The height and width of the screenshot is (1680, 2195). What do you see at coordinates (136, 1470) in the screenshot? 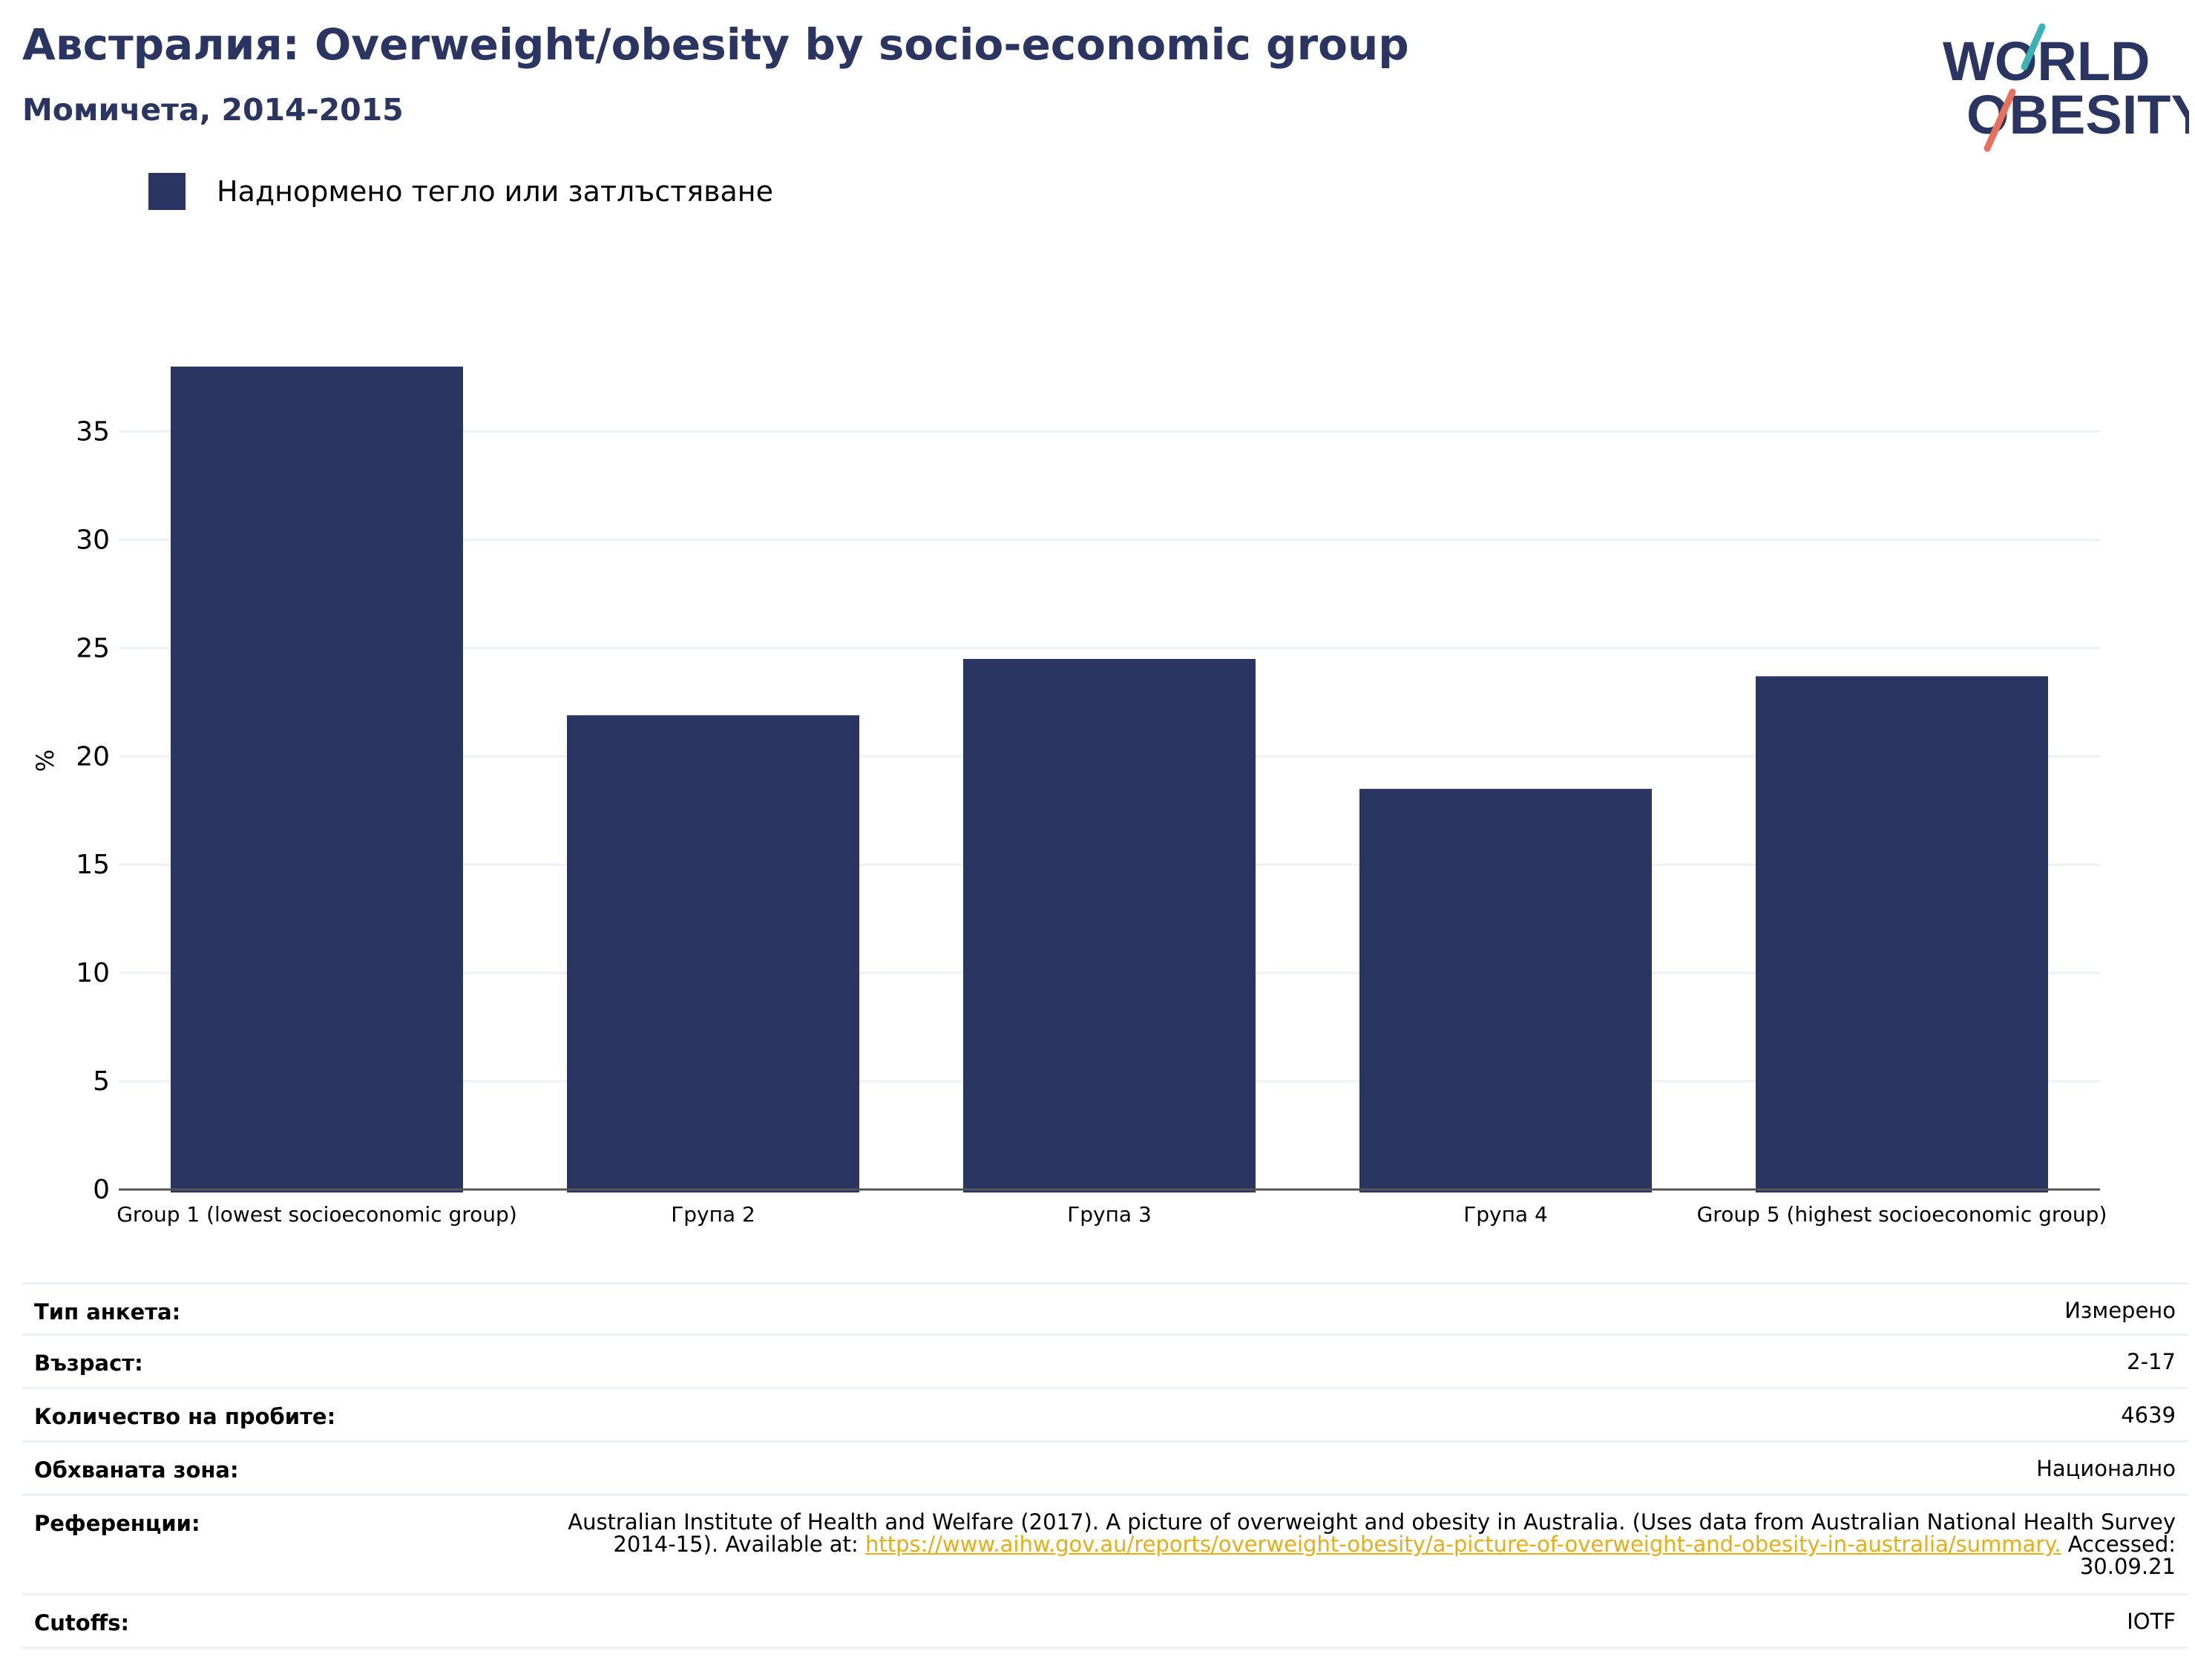
I see `area-label: Обхваната зона:` at bounding box center [136, 1470].